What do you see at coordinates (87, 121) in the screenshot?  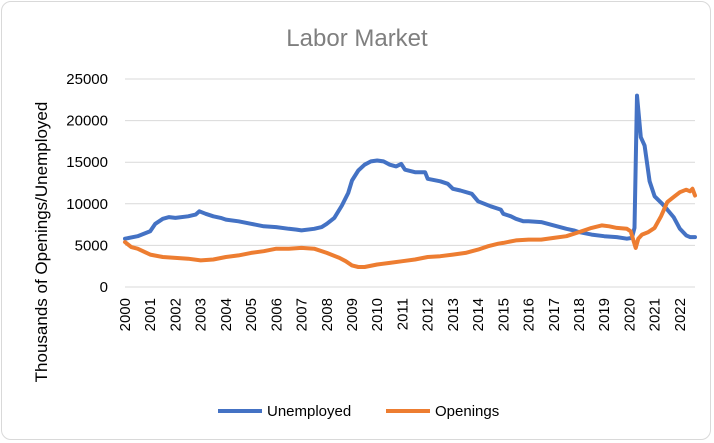 I see `y-tick-label: 20000` at bounding box center [87, 121].